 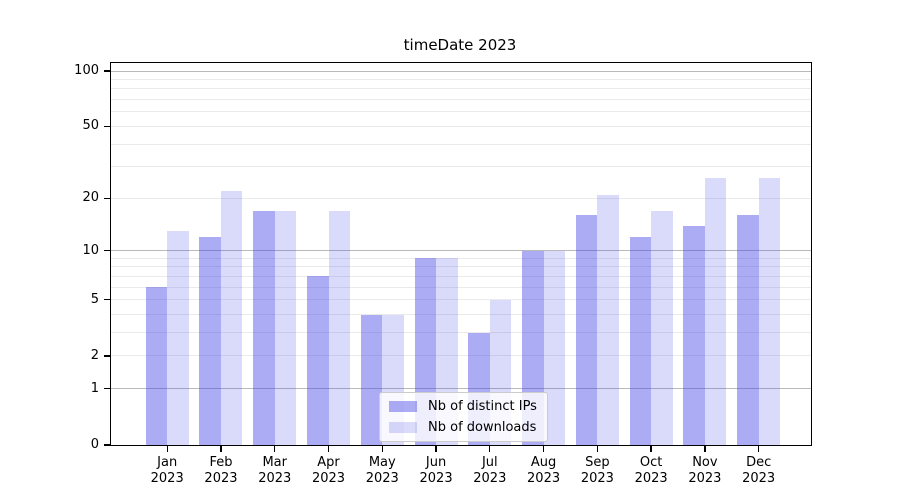 I want to click on x-tick-month: Mar, so click(x=274, y=462).